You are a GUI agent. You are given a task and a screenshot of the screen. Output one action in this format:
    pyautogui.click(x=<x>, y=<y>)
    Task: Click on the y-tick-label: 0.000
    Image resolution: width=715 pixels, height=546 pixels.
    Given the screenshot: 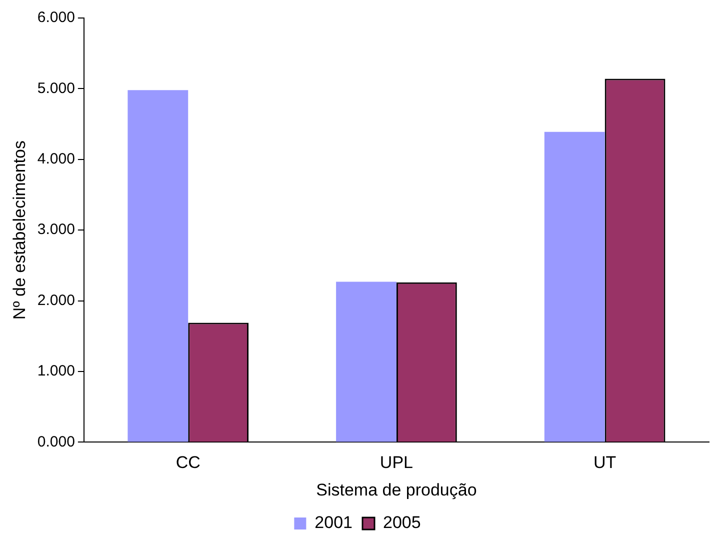 What is the action you would take?
    pyautogui.click(x=56, y=441)
    